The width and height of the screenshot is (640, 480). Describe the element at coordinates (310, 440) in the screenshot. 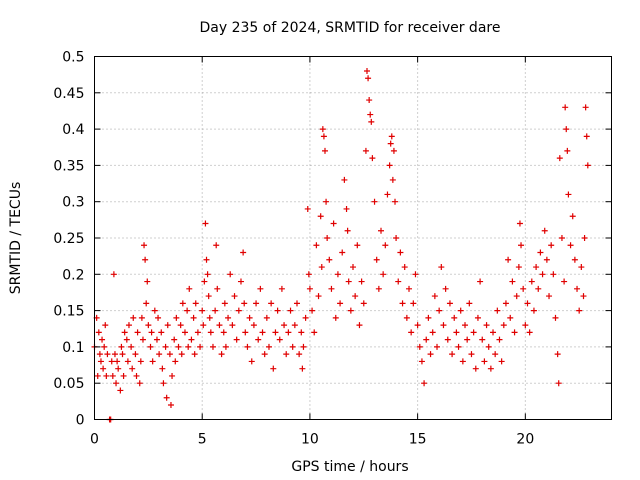

I see `x-tick-label: 10` at that location.